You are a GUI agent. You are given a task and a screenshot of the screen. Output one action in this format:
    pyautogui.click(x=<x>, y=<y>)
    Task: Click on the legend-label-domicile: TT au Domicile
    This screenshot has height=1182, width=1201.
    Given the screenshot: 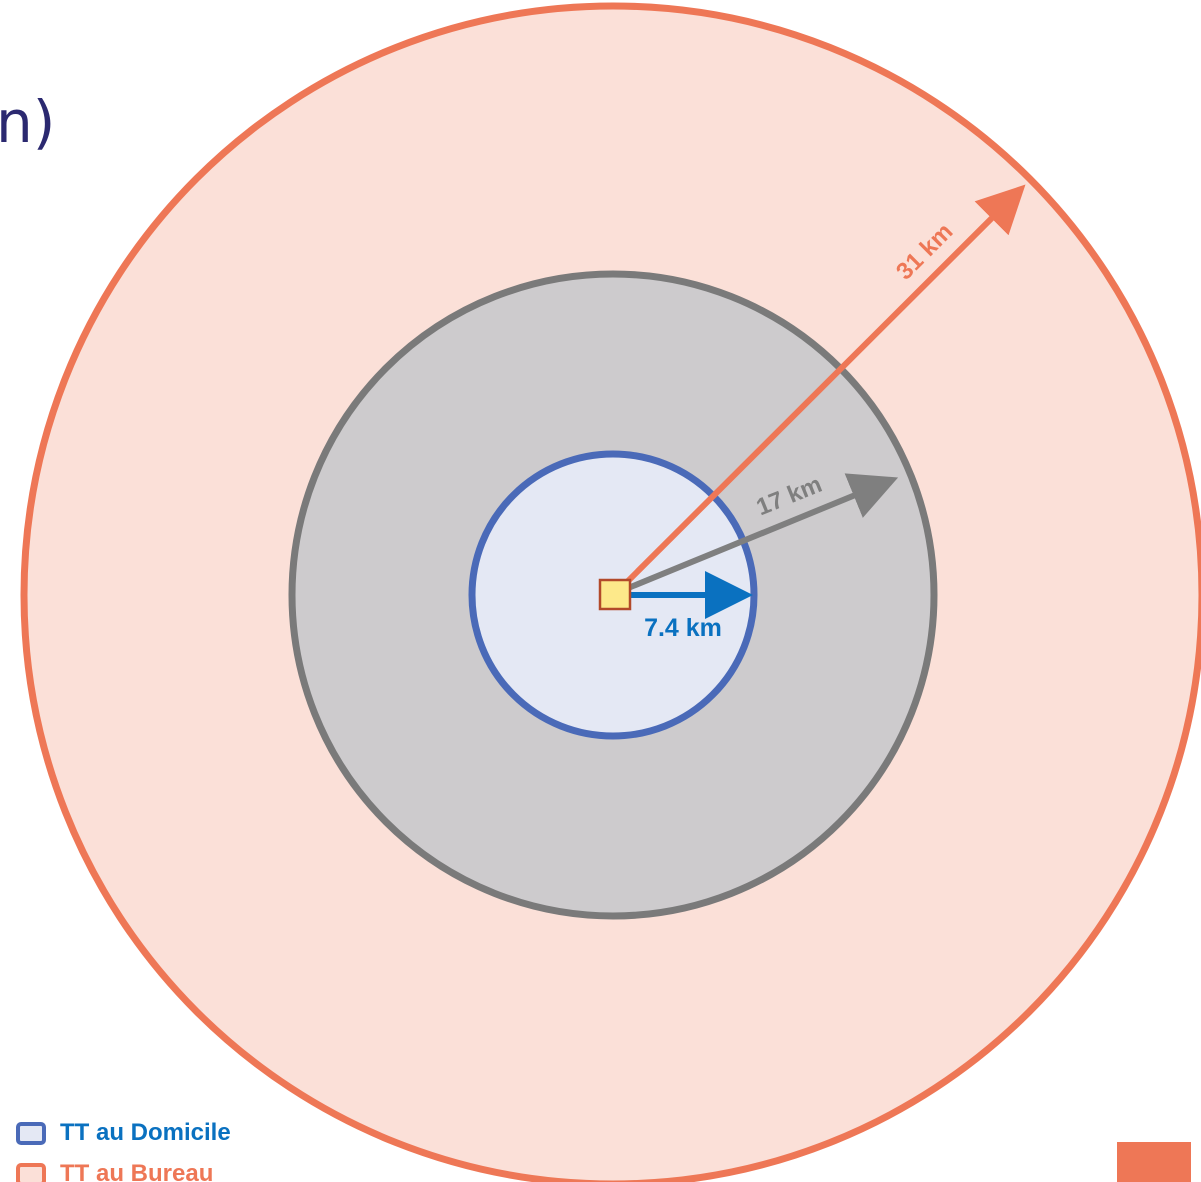 What is the action you would take?
    pyautogui.click(x=145, y=1132)
    